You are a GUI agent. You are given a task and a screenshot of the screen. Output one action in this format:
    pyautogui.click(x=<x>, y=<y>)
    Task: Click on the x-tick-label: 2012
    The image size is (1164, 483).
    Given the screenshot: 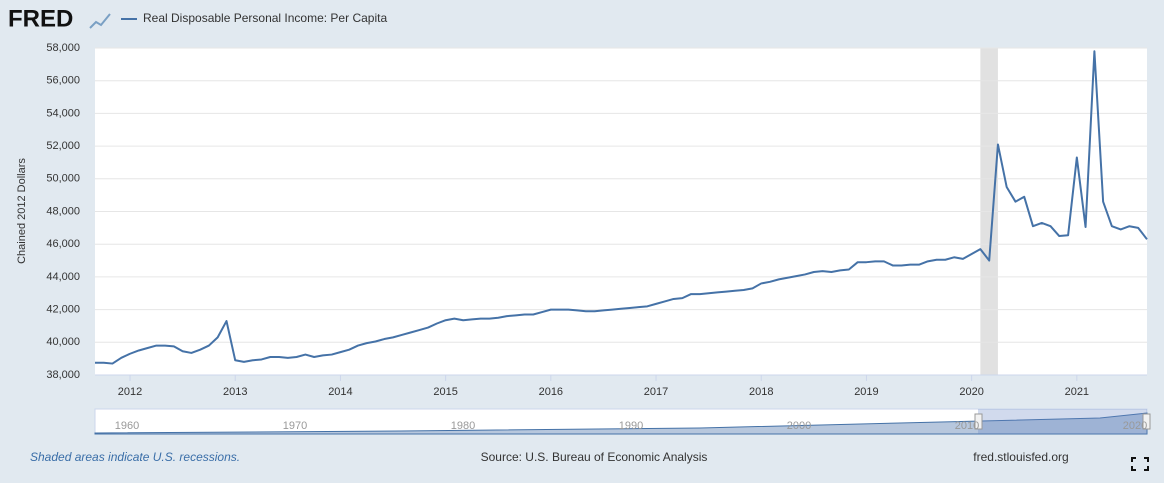 What is the action you would take?
    pyautogui.click(x=130, y=392)
    